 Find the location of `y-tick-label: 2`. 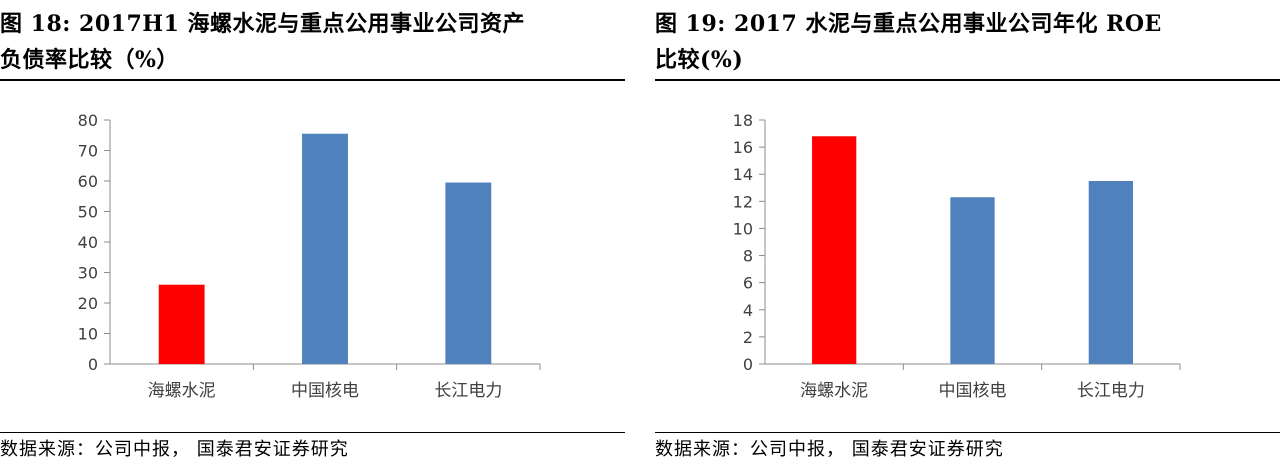

y-tick-label: 2 is located at coordinates (748, 337).